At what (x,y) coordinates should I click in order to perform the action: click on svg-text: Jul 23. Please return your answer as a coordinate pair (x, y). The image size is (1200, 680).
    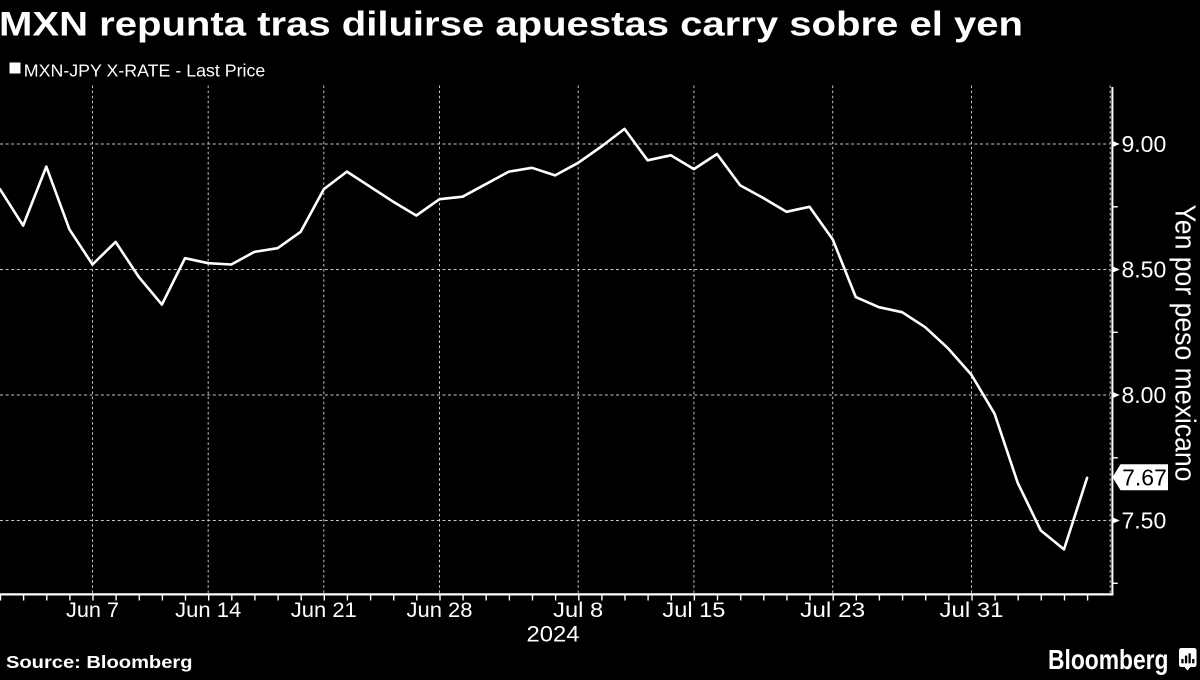
    Looking at the image, I should click on (832, 610).